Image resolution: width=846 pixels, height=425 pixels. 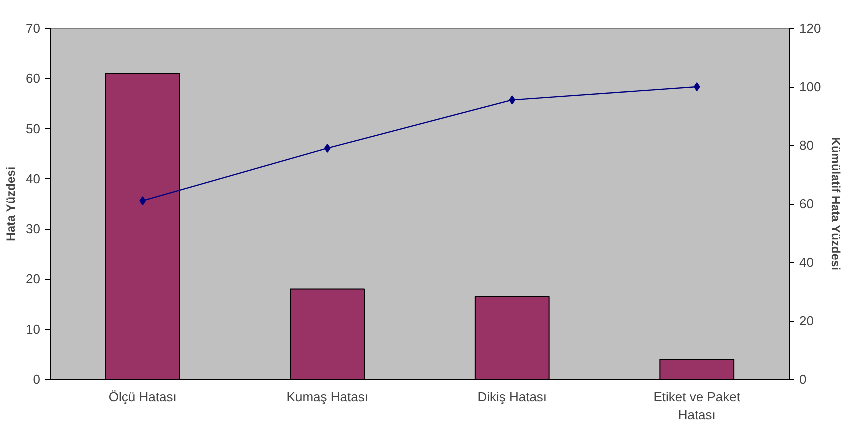 What do you see at coordinates (807, 321) in the screenshot?
I see `y2-tick-label: 20` at bounding box center [807, 321].